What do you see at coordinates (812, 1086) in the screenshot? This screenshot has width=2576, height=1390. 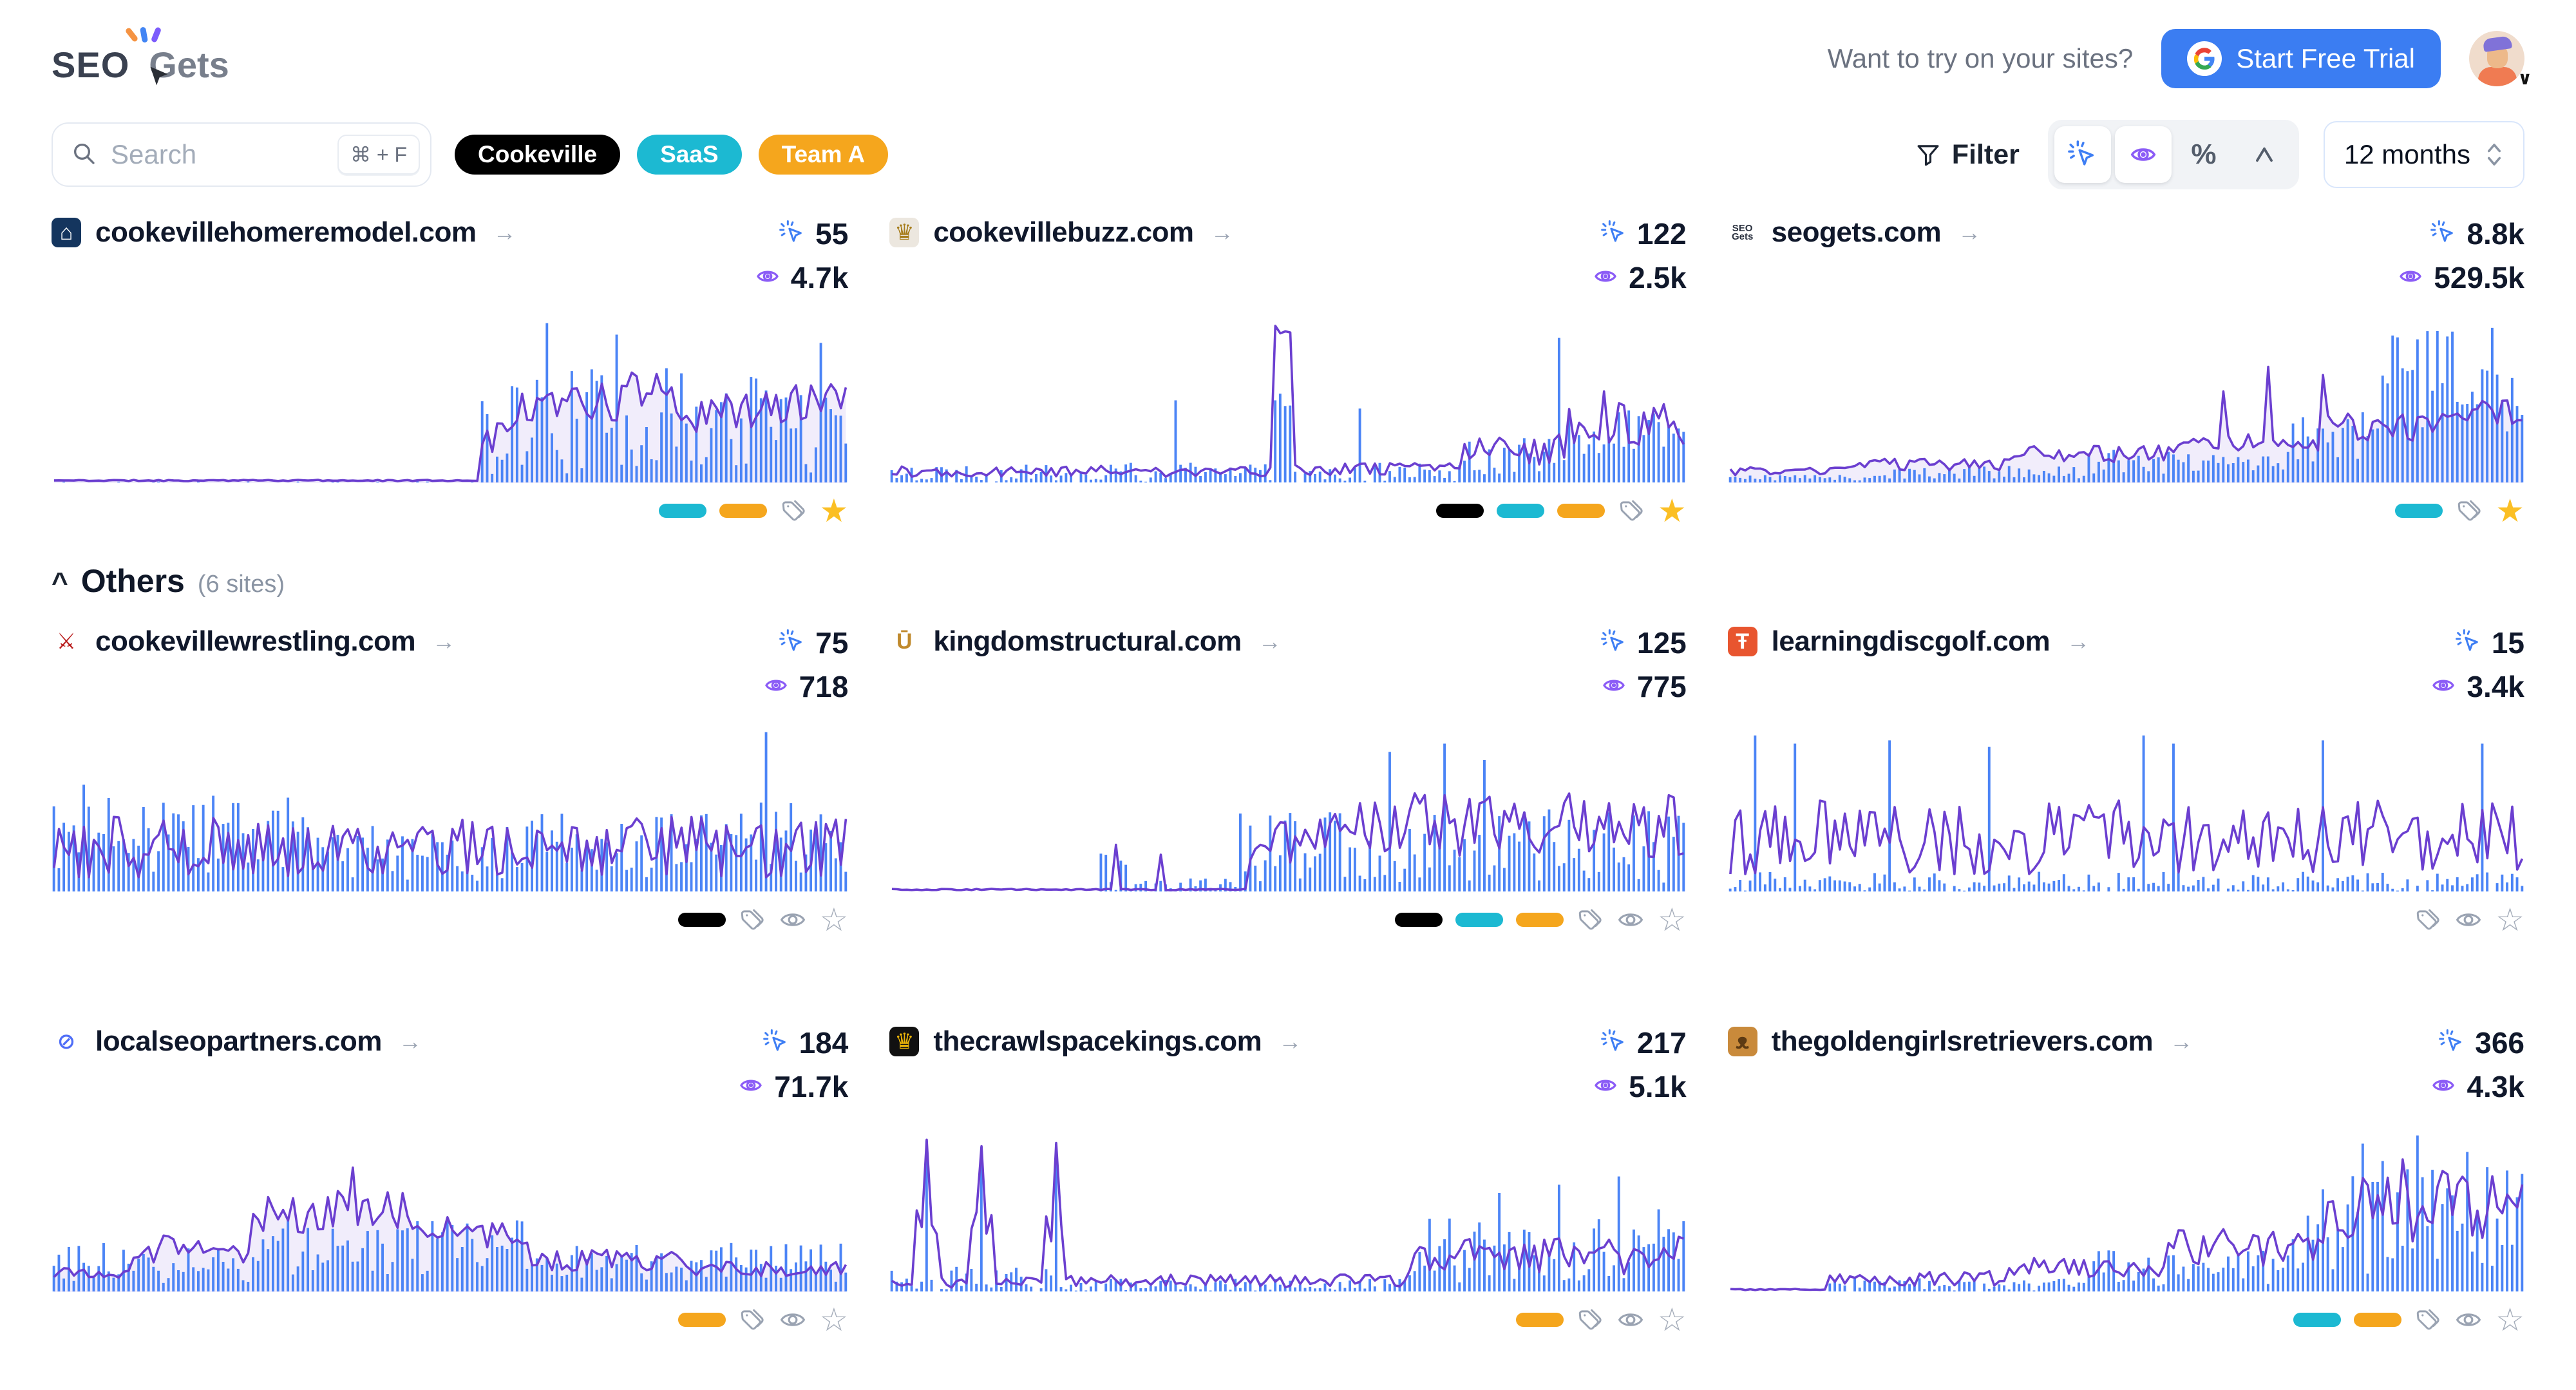 I see `views-value: 71.7k` at bounding box center [812, 1086].